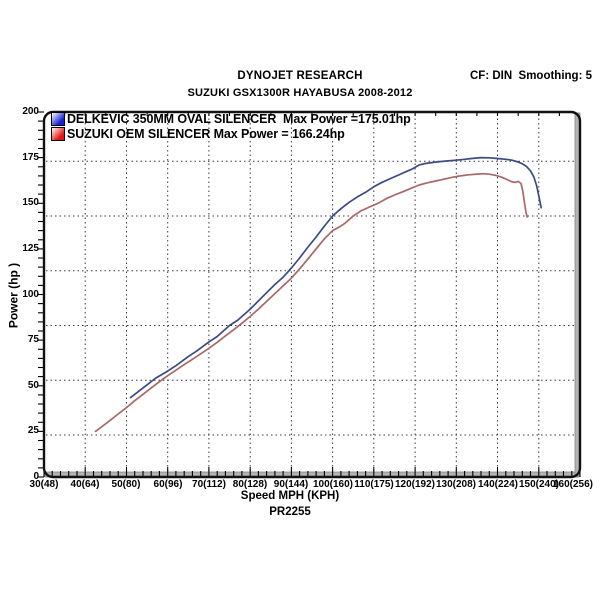  What do you see at coordinates (13, 295) in the screenshot?
I see `y-axis-title: Power (hp )` at bounding box center [13, 295].